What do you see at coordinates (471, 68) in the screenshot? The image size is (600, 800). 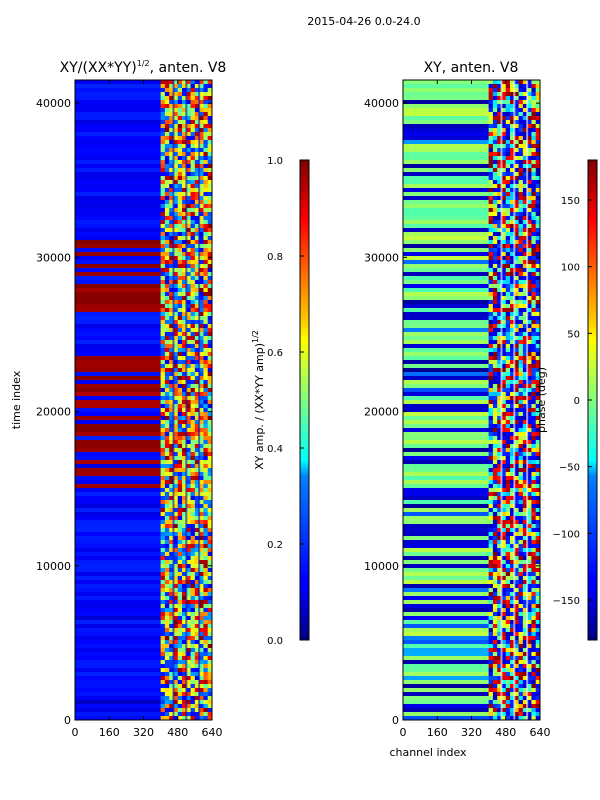 I see `phase-panel-title: XY, anten. V8` at bounding box center [471, 68].